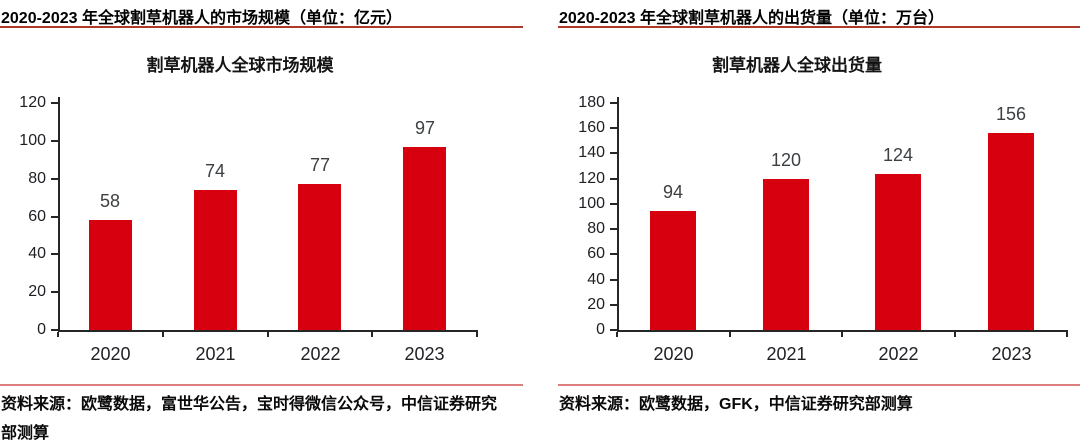  Describe the element at coordinates (786, 160) in the screenshot. I see `bar-value-label: 120` at that location.